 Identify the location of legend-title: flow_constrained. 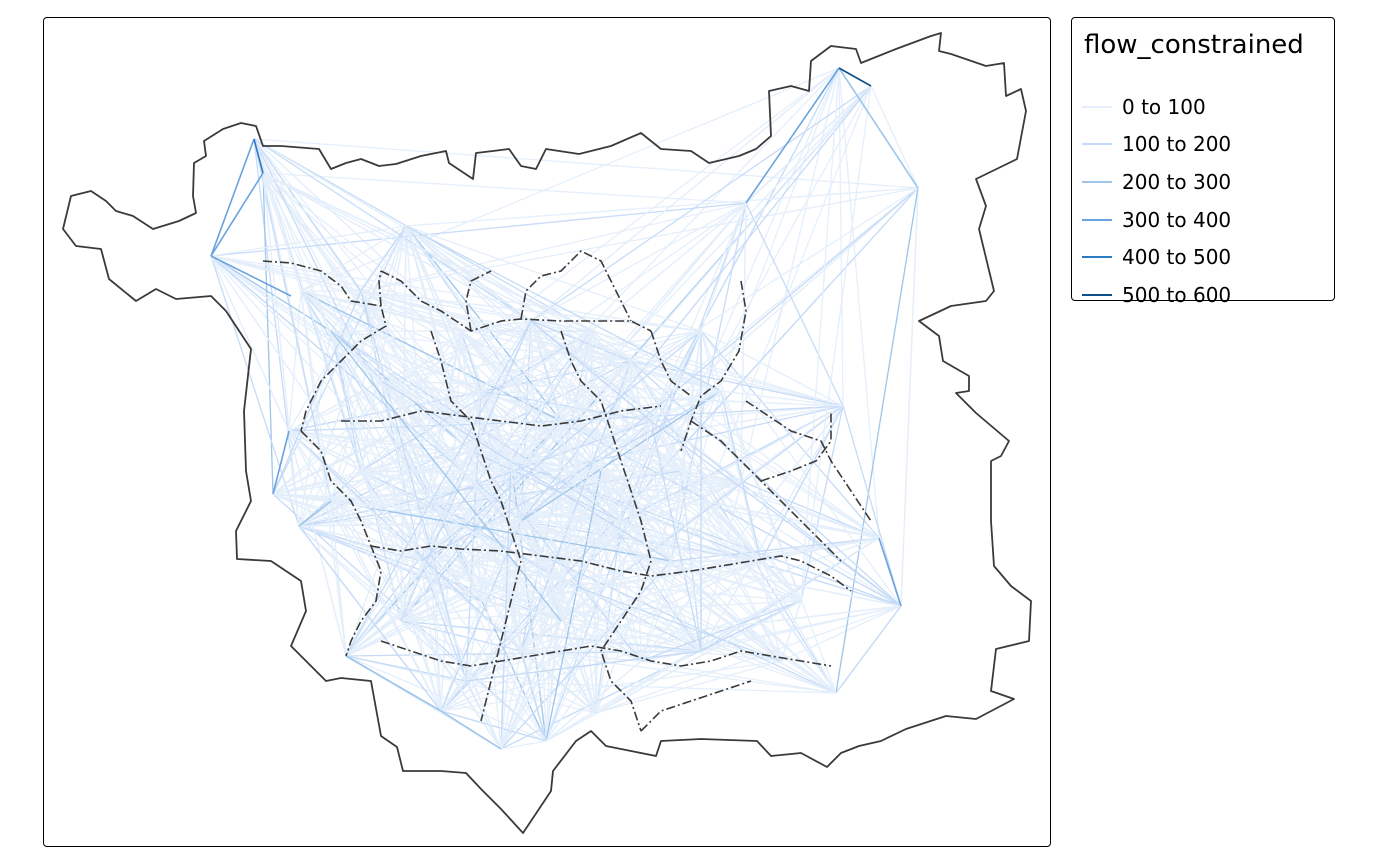
(1194, 45).